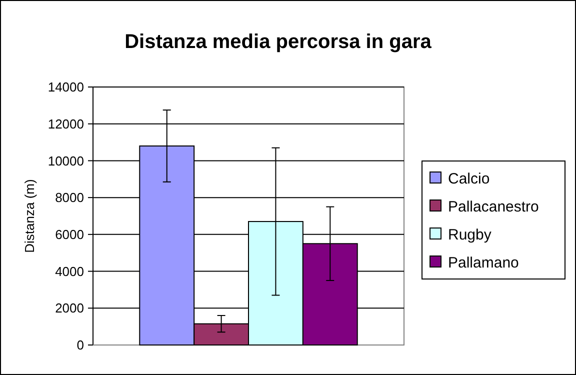 The width and height of the screenshot is (576, 375). What do you see at coordinates (29, 216) in the screenshot?
I see `y-axis-title: Distanza (m)` at bounding box center [29, 216].